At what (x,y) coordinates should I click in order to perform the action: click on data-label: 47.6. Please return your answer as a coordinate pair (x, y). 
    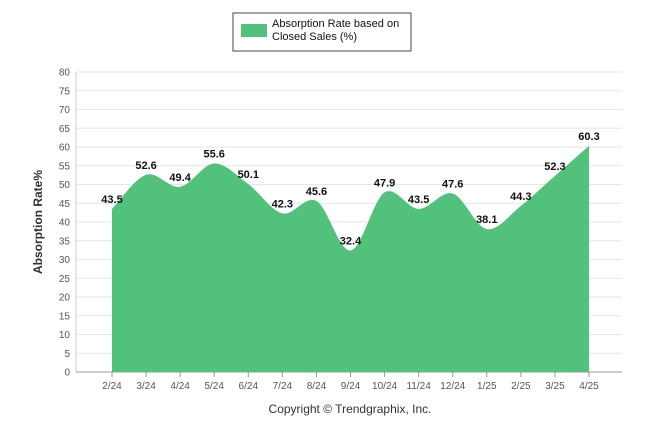
    Looking at the image, I should click on (452, 185).